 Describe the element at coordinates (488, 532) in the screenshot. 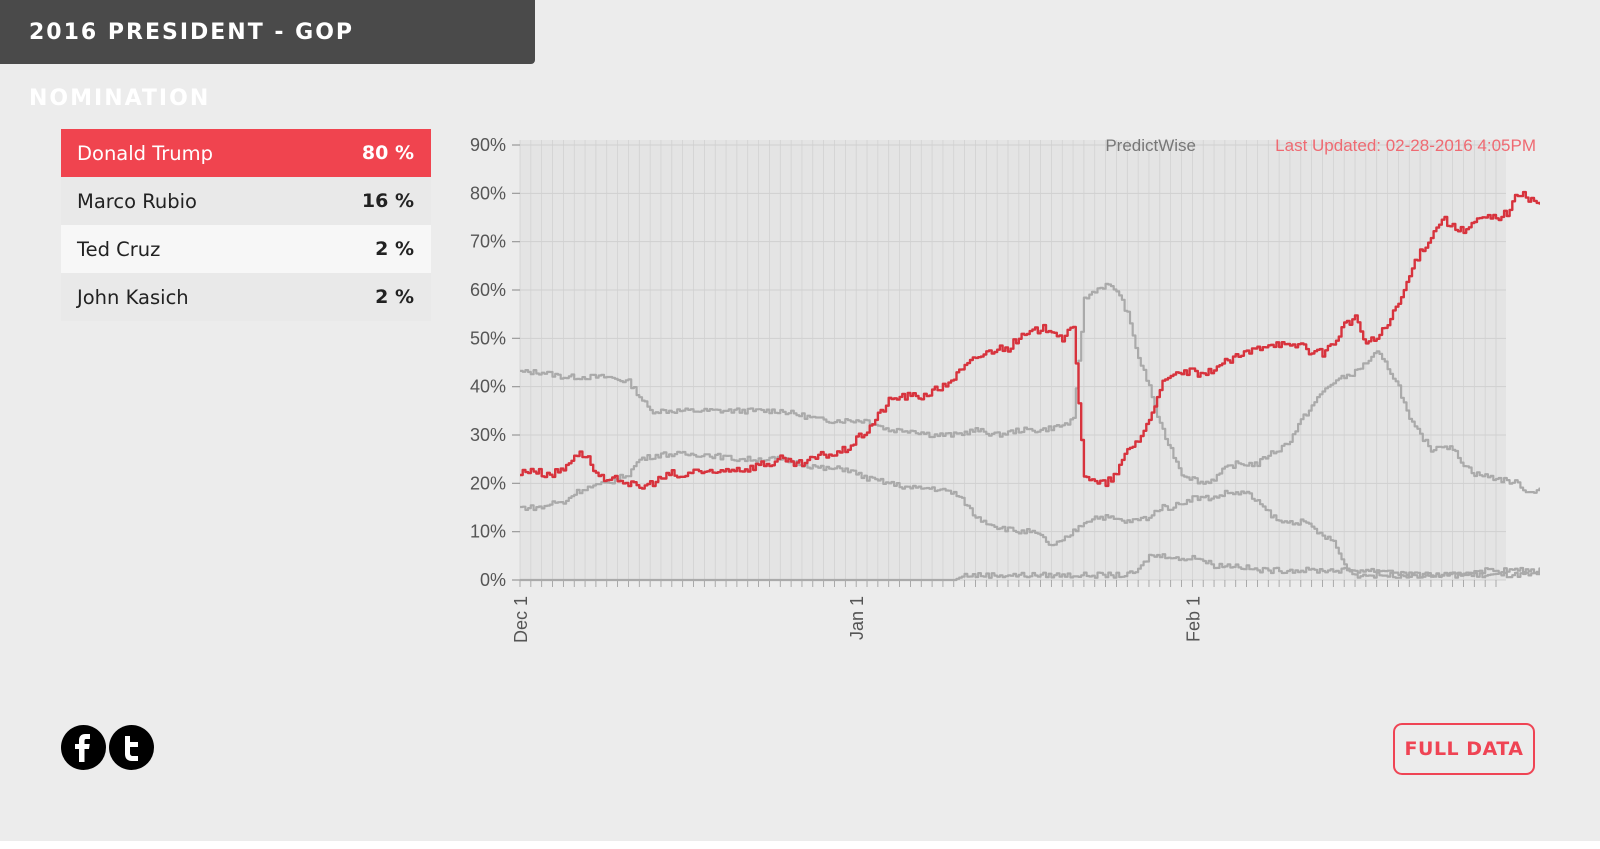

I see `y-tick-label: 10%` at that location.